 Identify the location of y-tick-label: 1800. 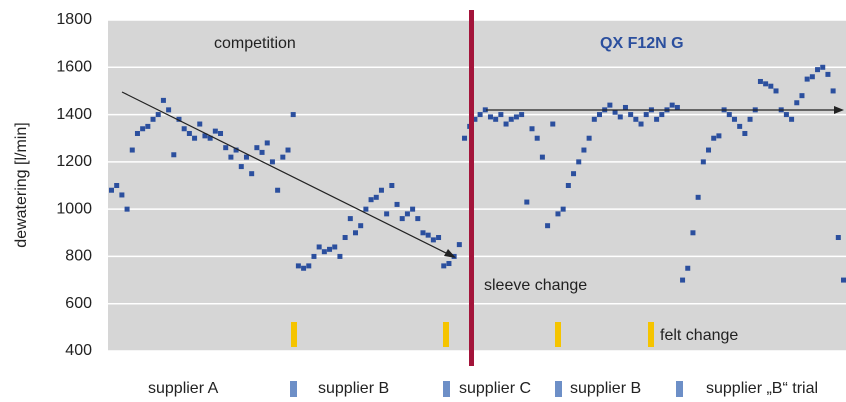
(74, 19).